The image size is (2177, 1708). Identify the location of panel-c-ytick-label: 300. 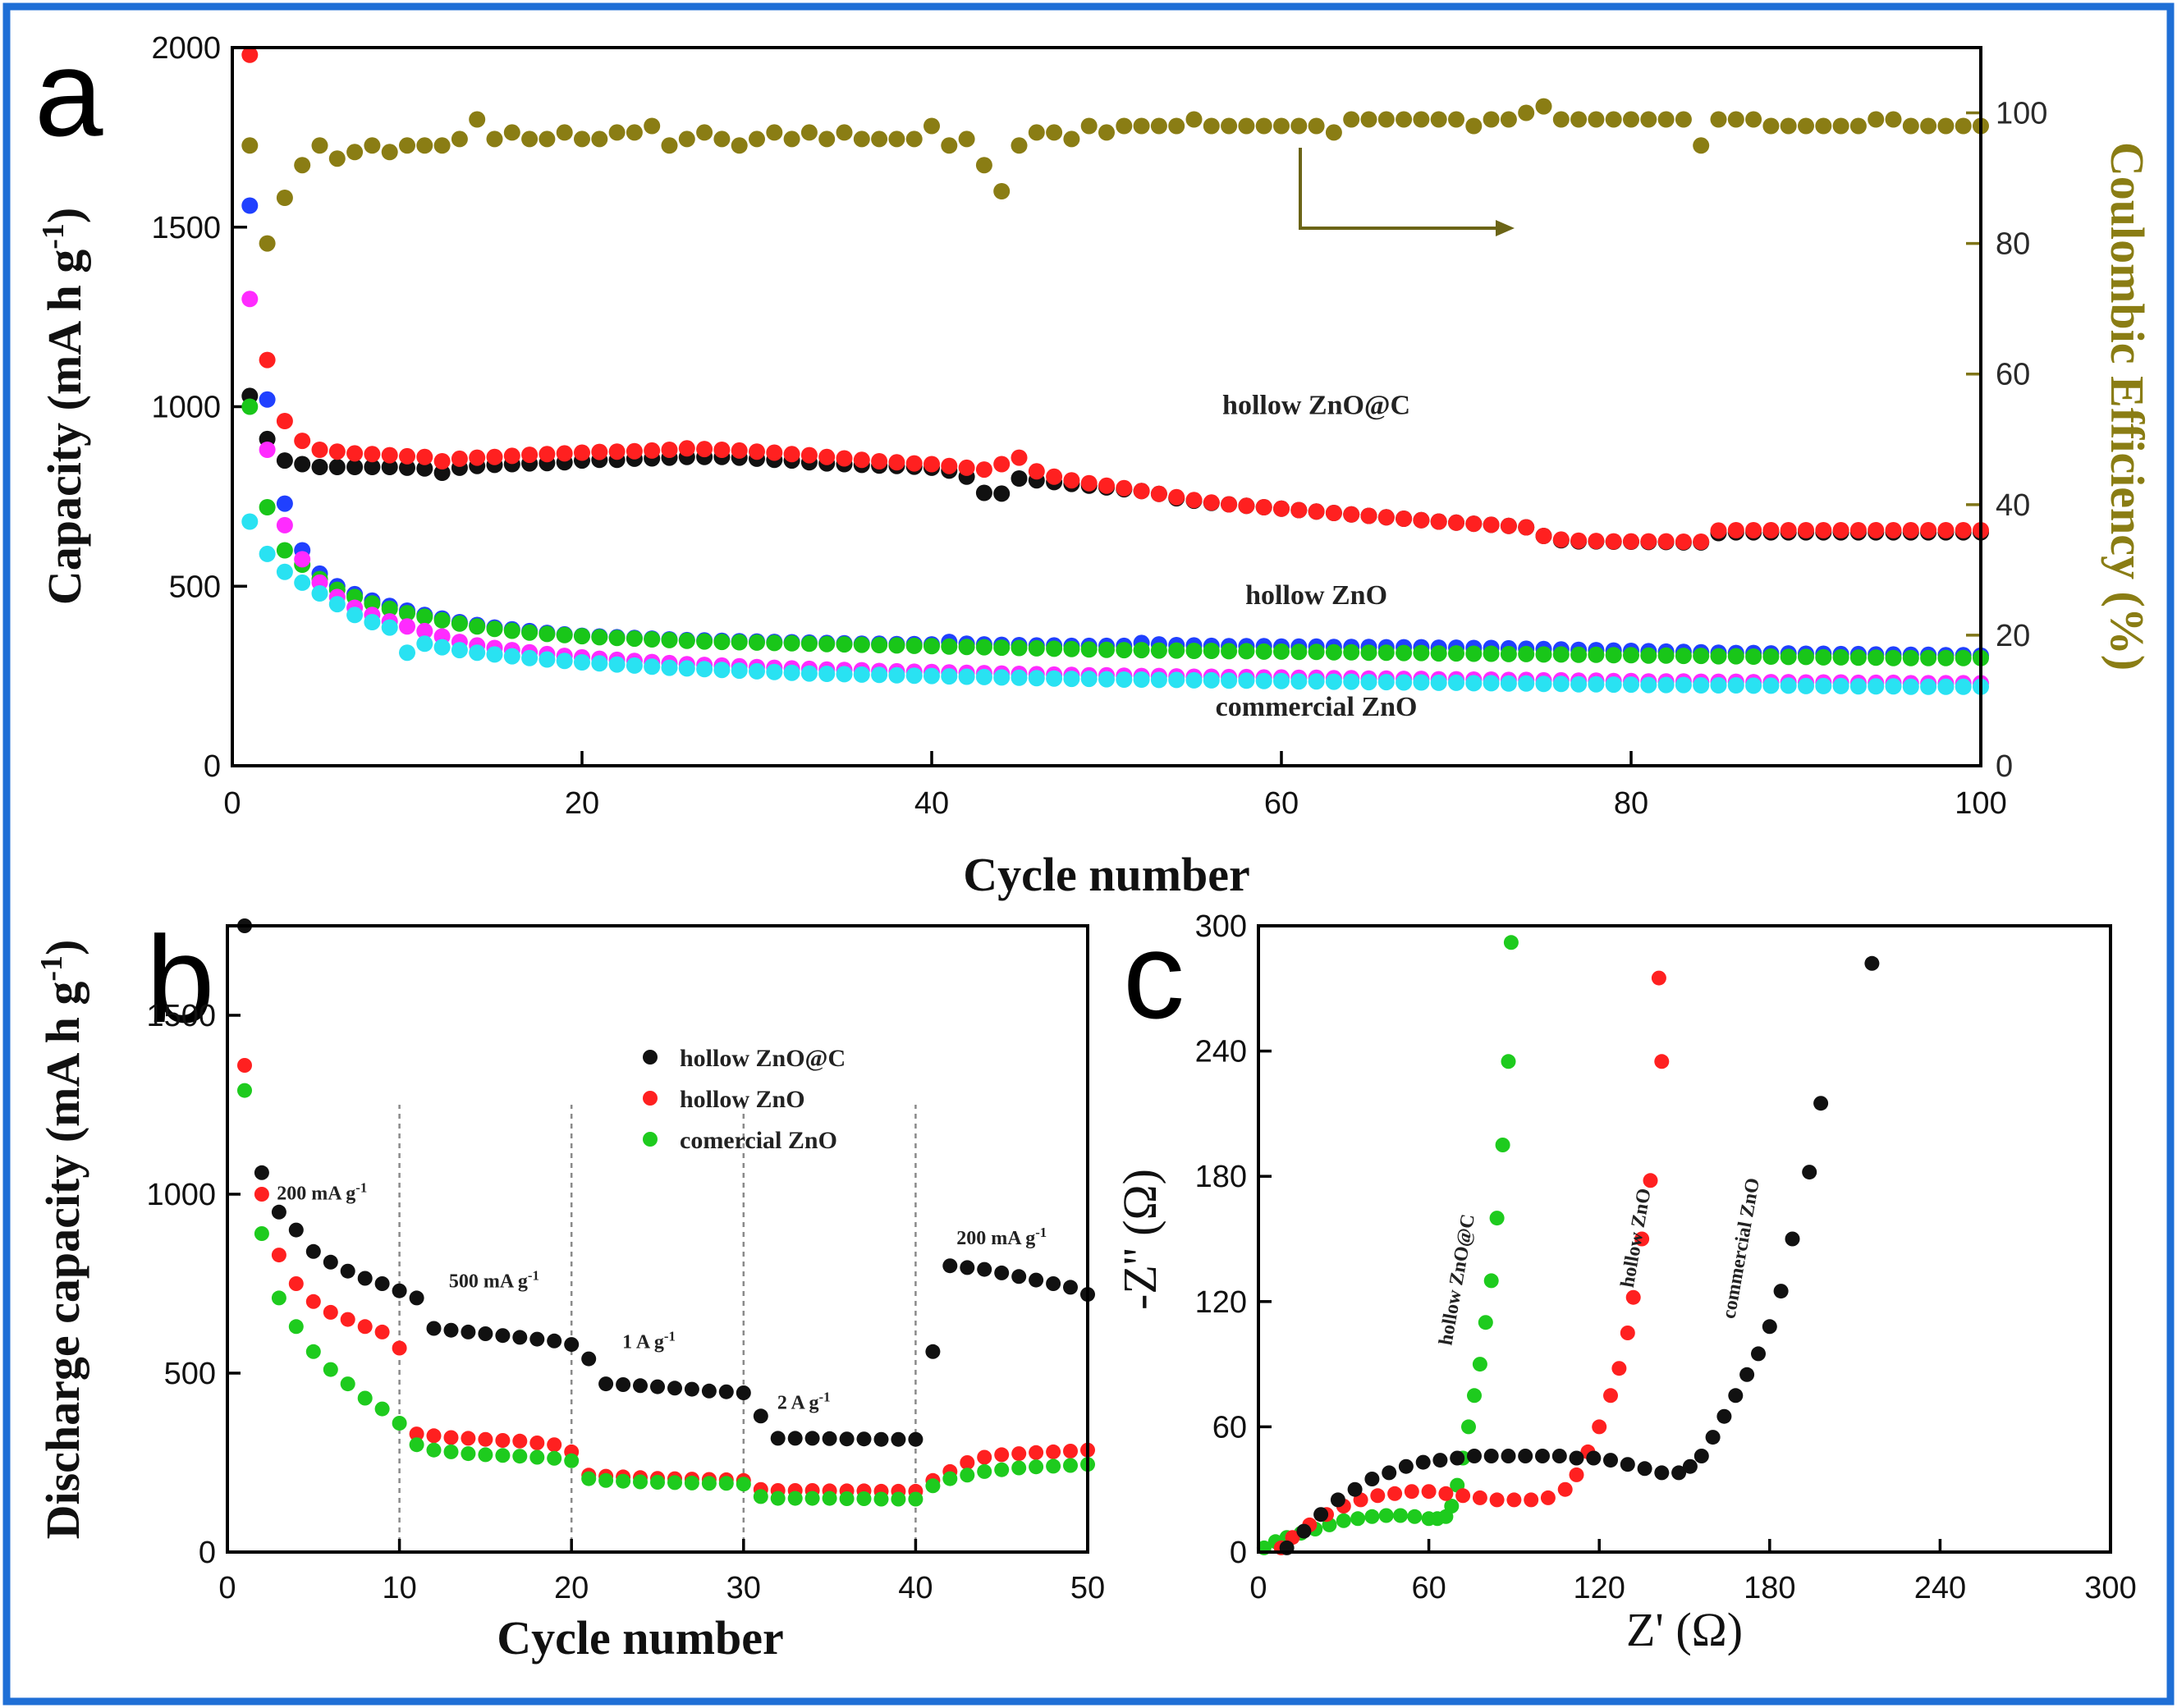
(1221, 927).